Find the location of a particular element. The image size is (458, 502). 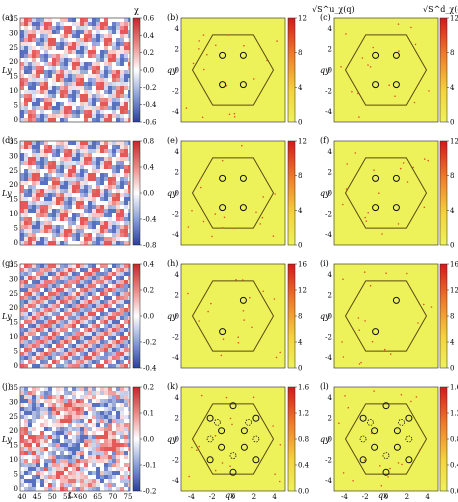

colorbar-tick-label: 12 is located at coordinates (454, 291).